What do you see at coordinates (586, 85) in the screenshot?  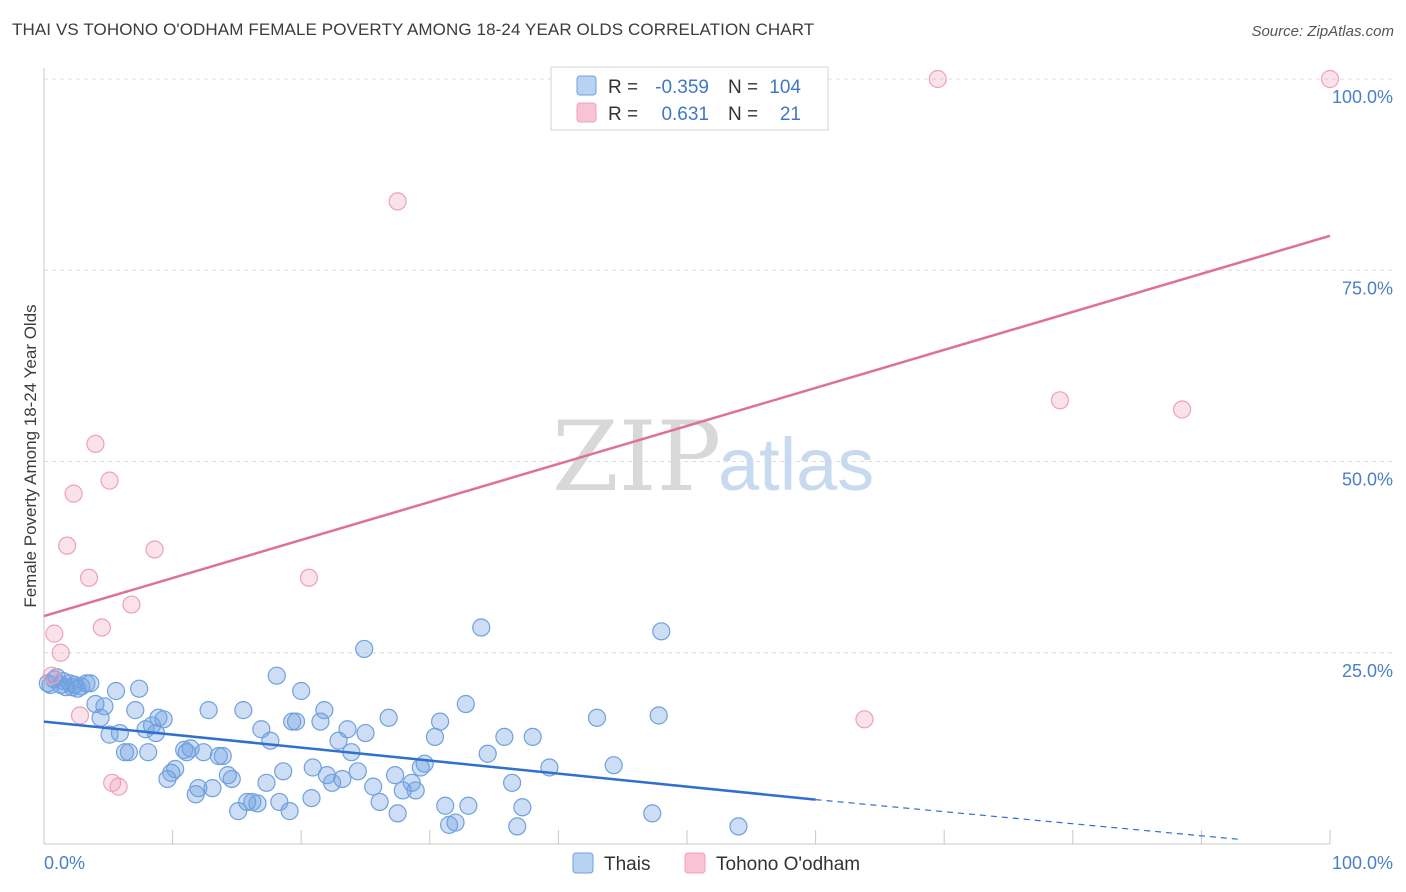 I see `legend-swatch-thais` at bounding box center [586, 85].